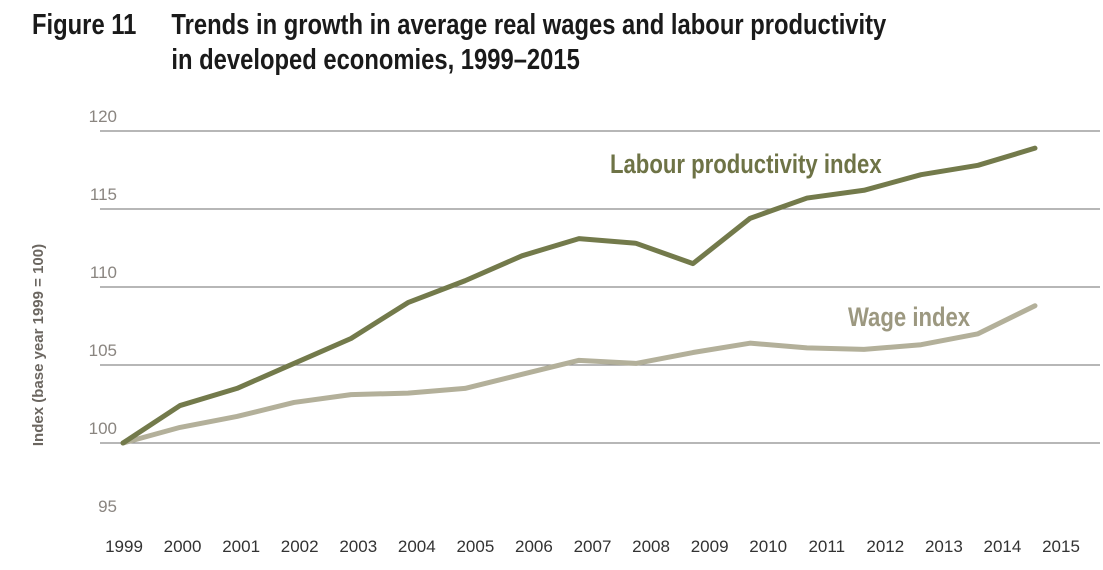 This screenshot has width=1103, height=570. Describe the element at coordinates (885, 546) in the screenshot. I see `x-tick-label: 2012` at that location.